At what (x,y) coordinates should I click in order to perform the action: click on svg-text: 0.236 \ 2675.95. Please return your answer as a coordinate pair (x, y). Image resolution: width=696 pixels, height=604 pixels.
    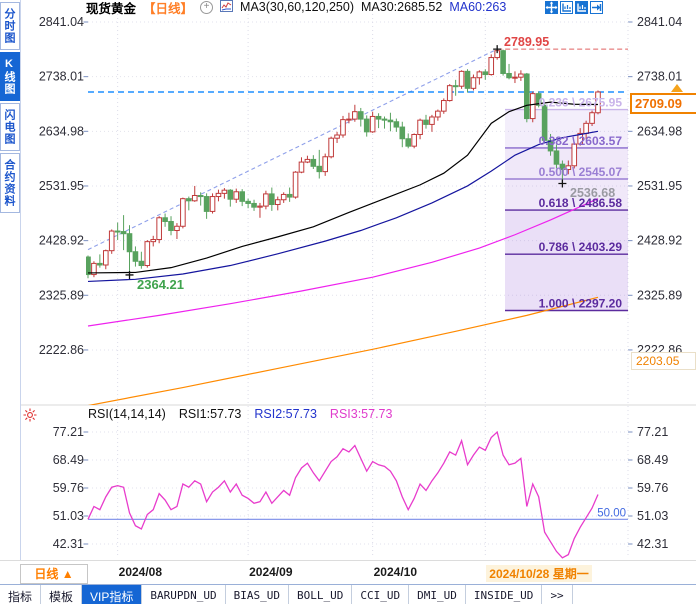
    Looking at the image, I should click on (581, 103).